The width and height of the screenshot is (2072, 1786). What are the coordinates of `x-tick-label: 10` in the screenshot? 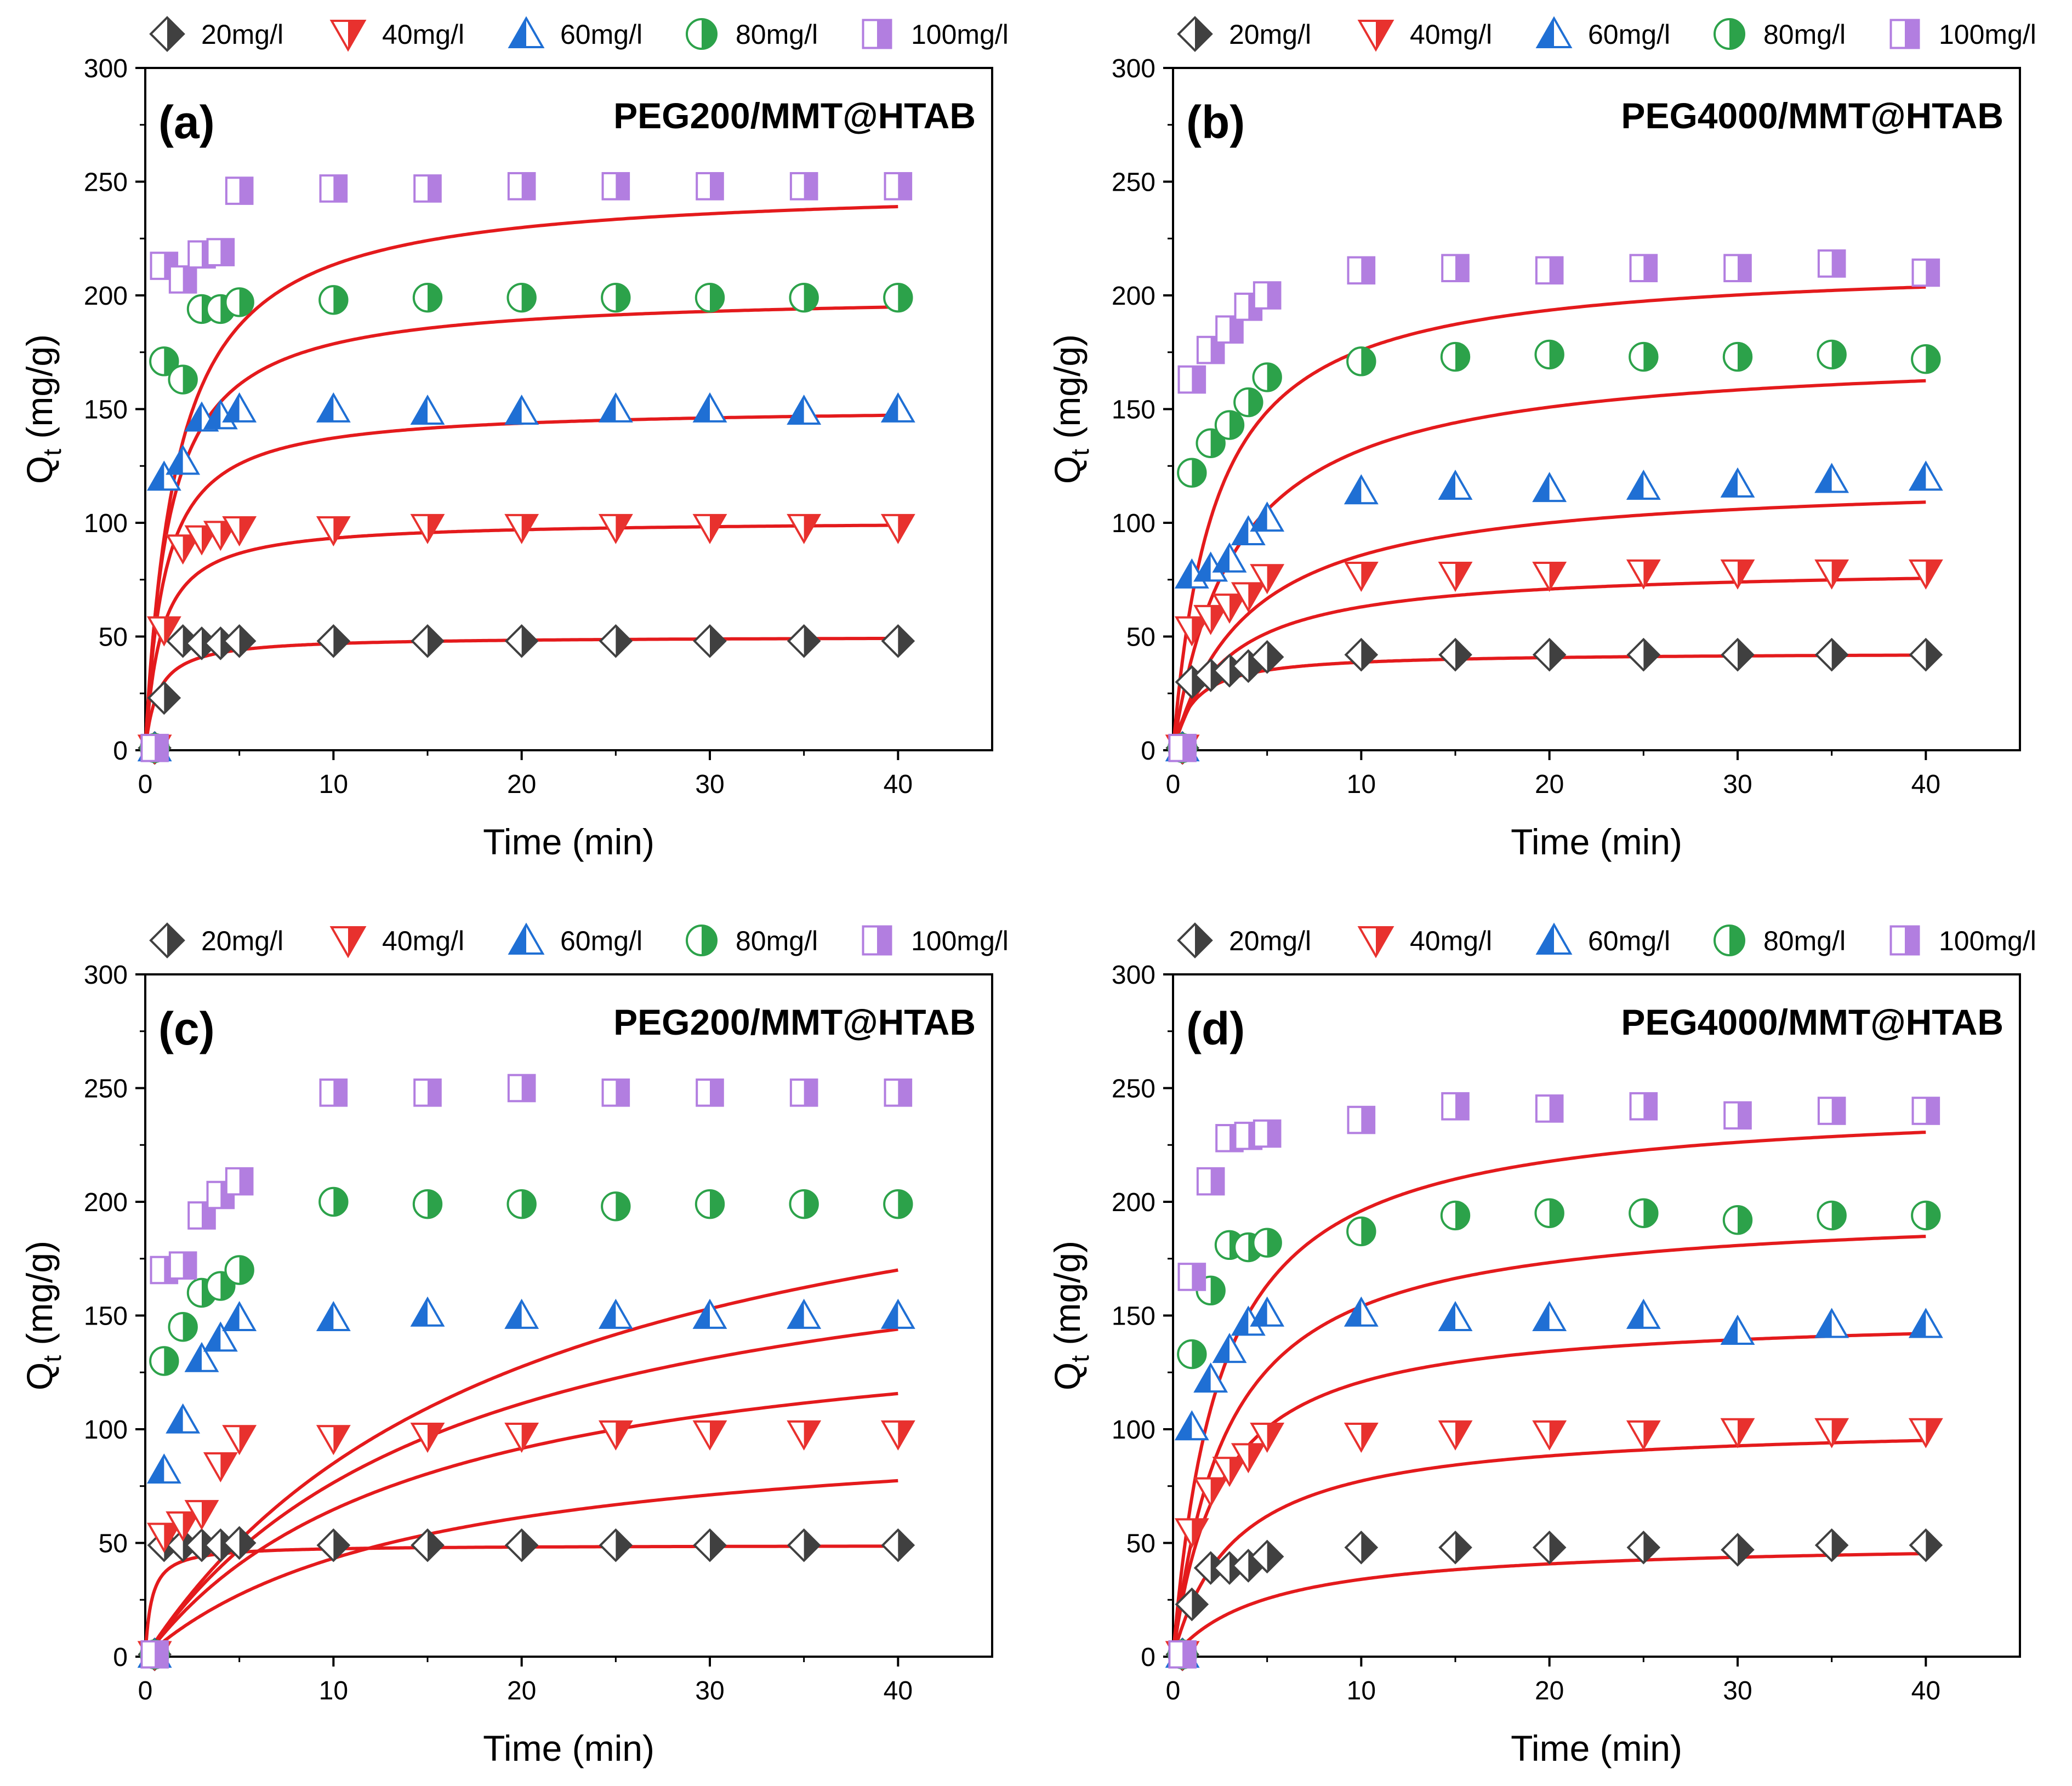 It's located at (333, 1690).